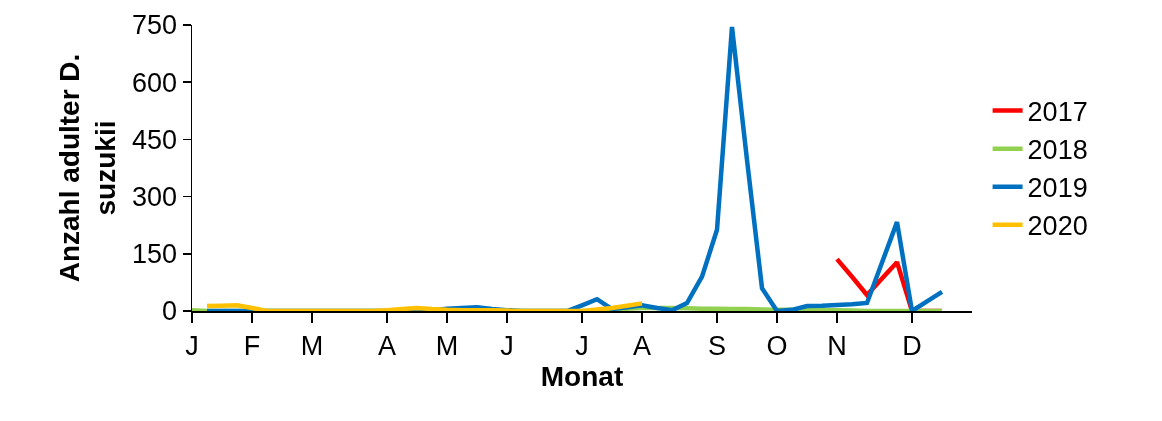 This screenshot has width=1162, height=421. Describe the element at coordinates (155, 139) in the screenshot. I see `y-tick-label: 450` at that location.